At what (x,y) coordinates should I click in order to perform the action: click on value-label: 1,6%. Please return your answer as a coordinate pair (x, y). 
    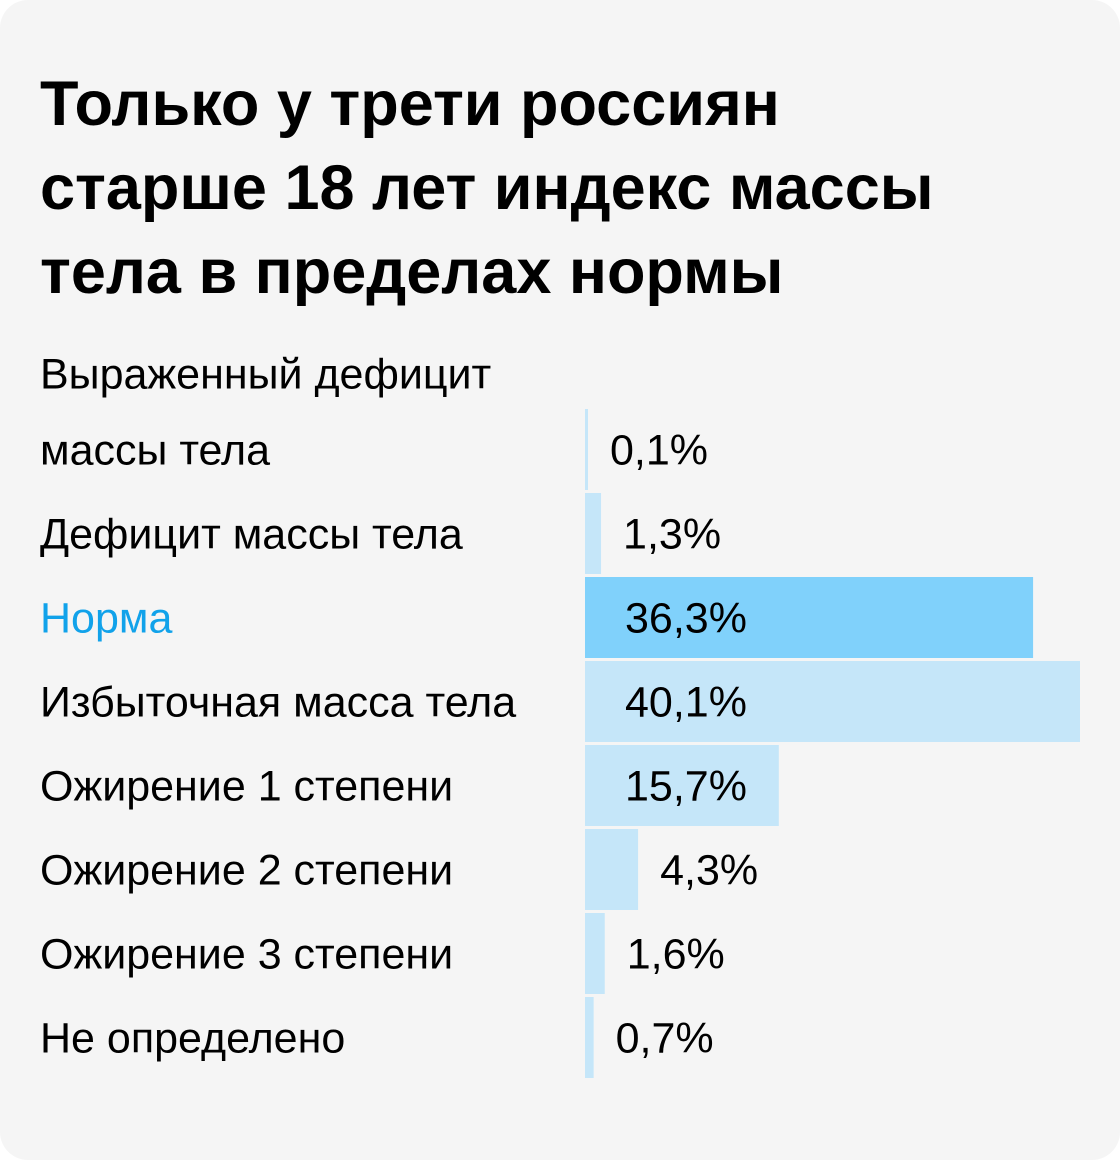
    Looking at the image, I should click on (676, 955).